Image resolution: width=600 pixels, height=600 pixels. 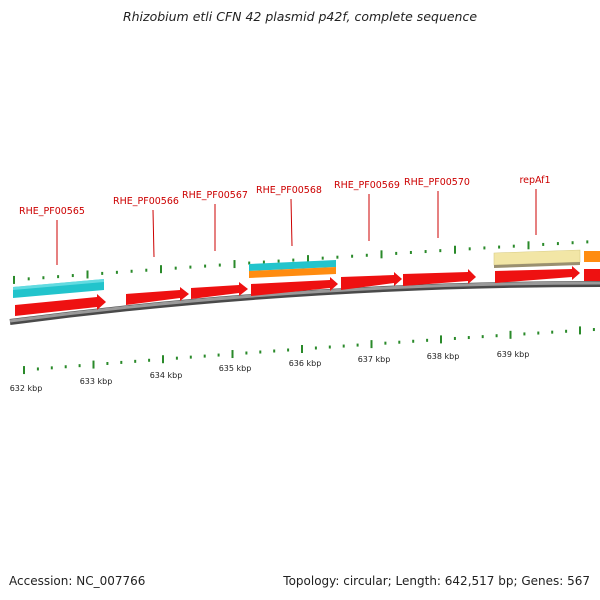 I want to click on upper-tick-row, so click(x=301, y=262).